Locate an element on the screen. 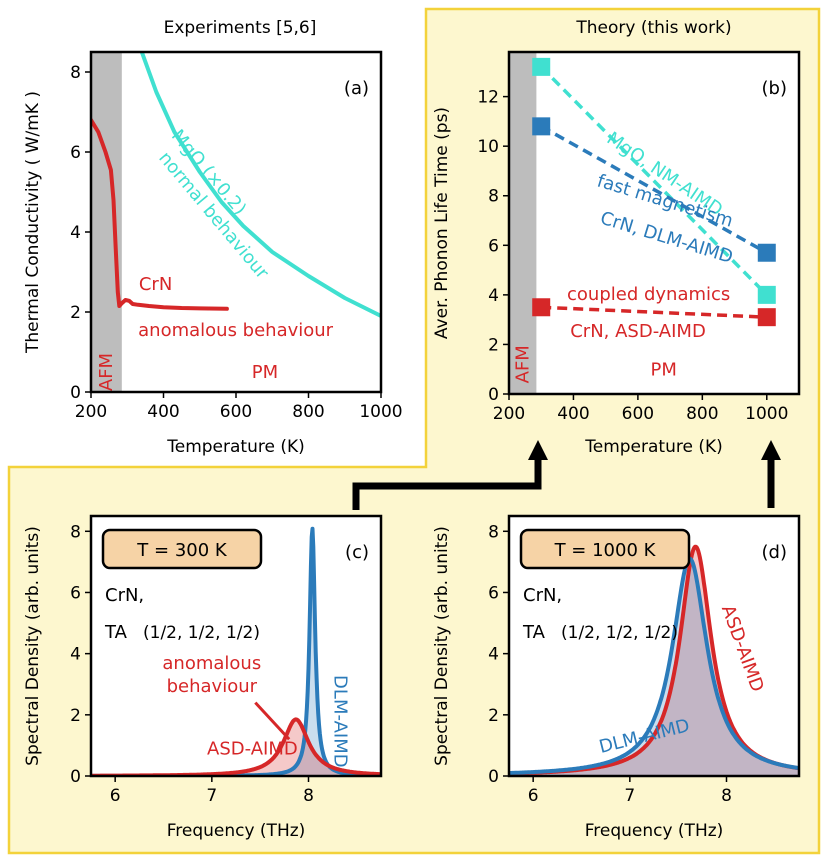  annotation-1: anomalous behaviour is located at coordinates (236, 330).